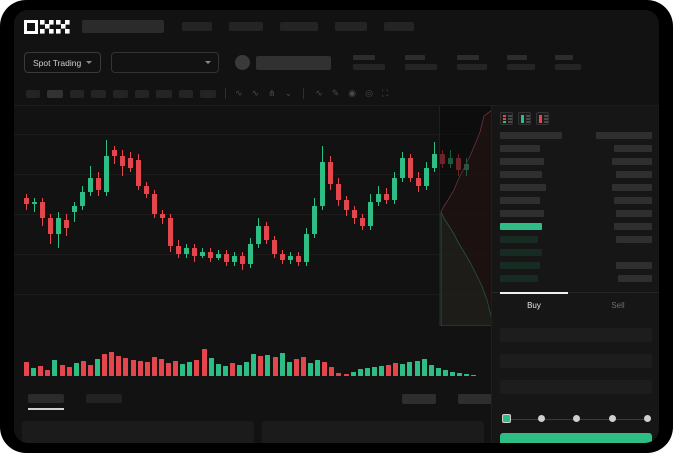 This screenshot has height=453, width=673. I want to click on trading-pair-selector, so click(165, 62).